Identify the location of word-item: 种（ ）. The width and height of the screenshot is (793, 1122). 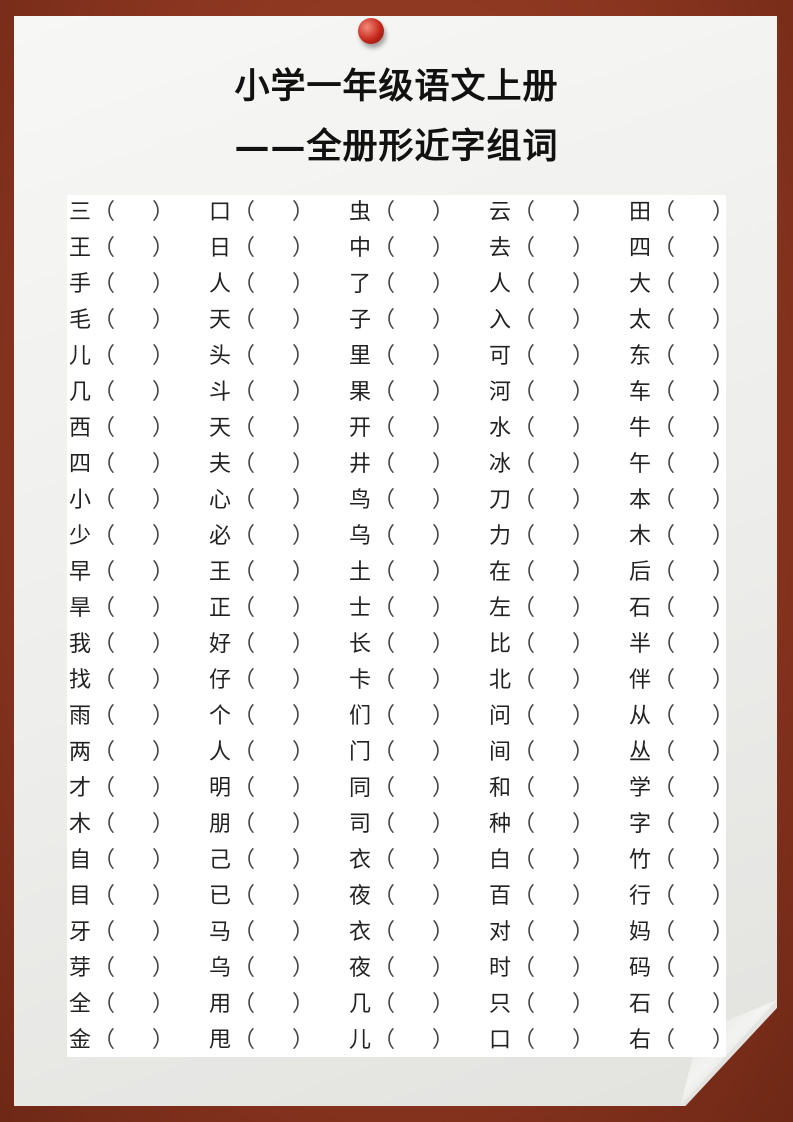
(558, 825).